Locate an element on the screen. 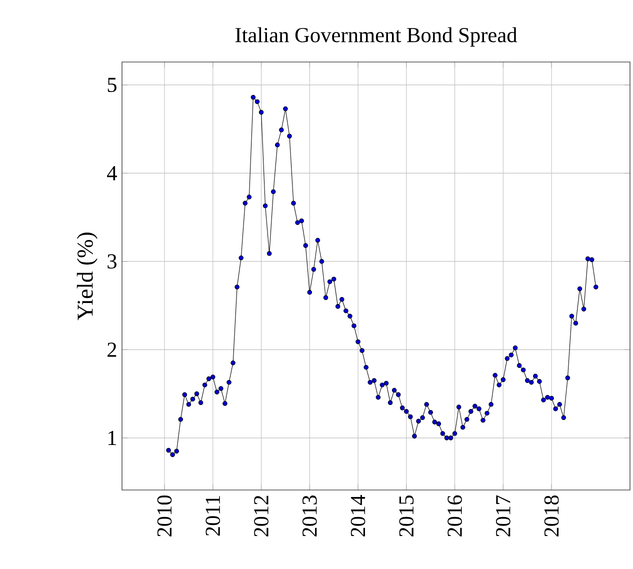 Image resolution: width=633 pixels, height=569 pixels. y-tick-label: 4 is located at coordinates (112, 173).